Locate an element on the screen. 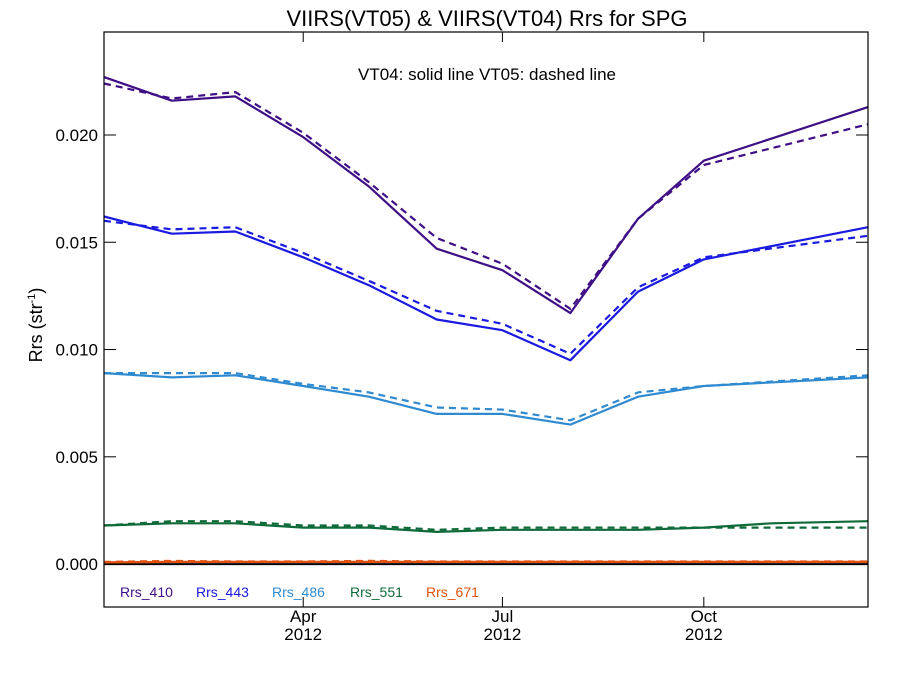 The image size is (900, 675). series-line-rrs-671-vt05 is located at coordinates (485, 561).